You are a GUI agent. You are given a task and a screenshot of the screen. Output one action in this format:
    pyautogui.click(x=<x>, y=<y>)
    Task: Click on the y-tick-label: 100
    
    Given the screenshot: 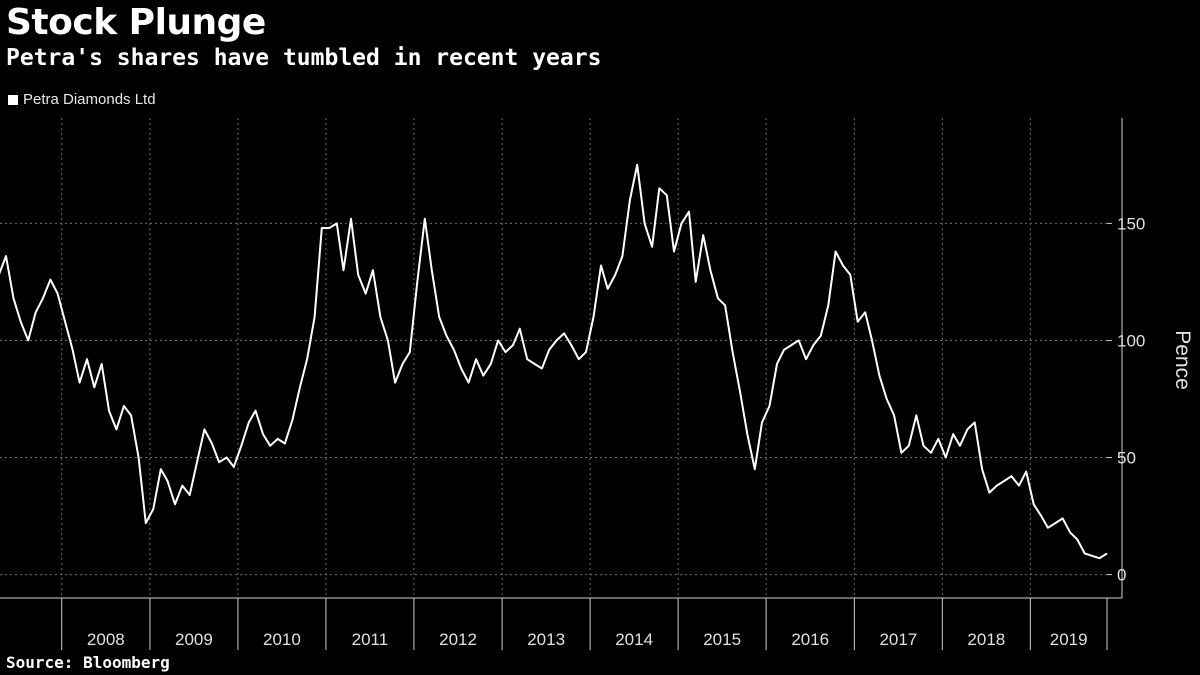 What is the action you would take?
    pyautogui.click(x=1131, y=340)
    